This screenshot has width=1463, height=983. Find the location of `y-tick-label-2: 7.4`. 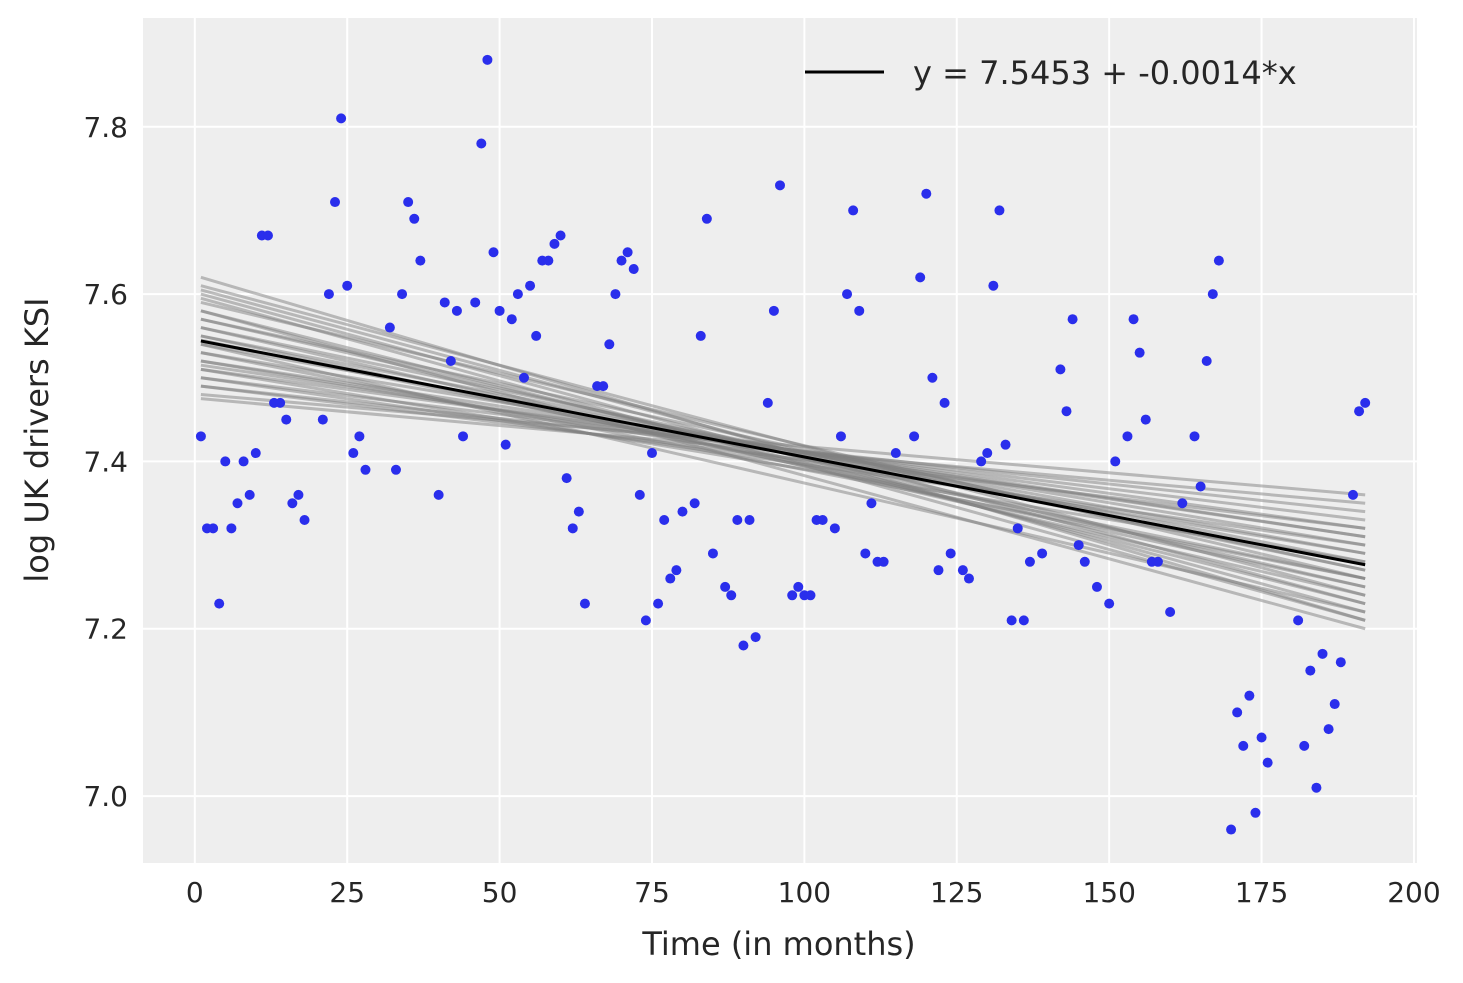

y-tick-label-2: 7.4 is located at coordinates (105, 461).